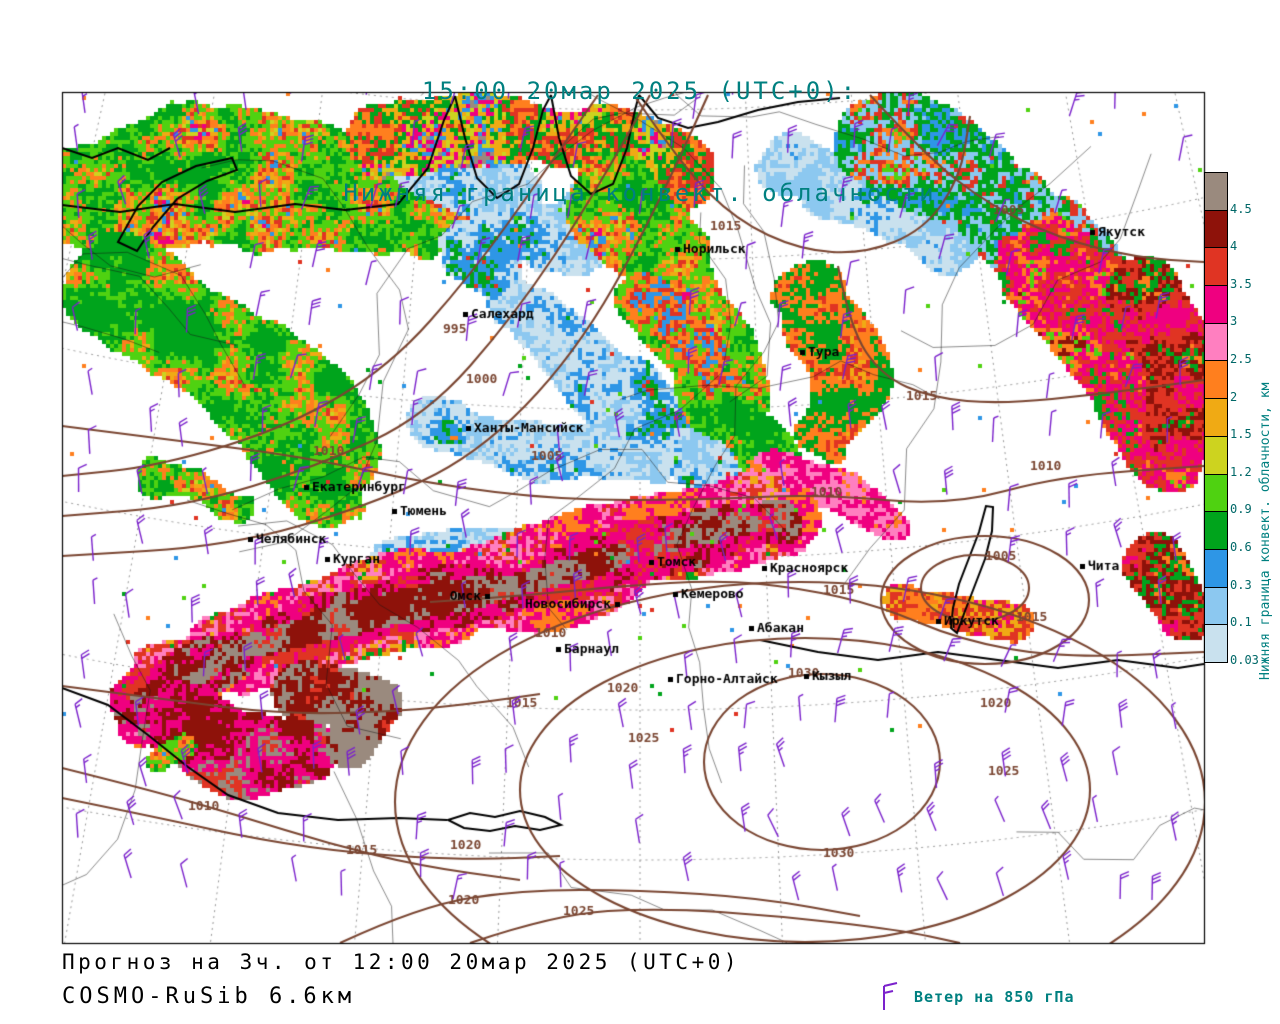 The width and height of the screenshot is (1280, 1024). I want to click on page-title-line2: Нижняя граница конвект. облачности, so click(640, 193).